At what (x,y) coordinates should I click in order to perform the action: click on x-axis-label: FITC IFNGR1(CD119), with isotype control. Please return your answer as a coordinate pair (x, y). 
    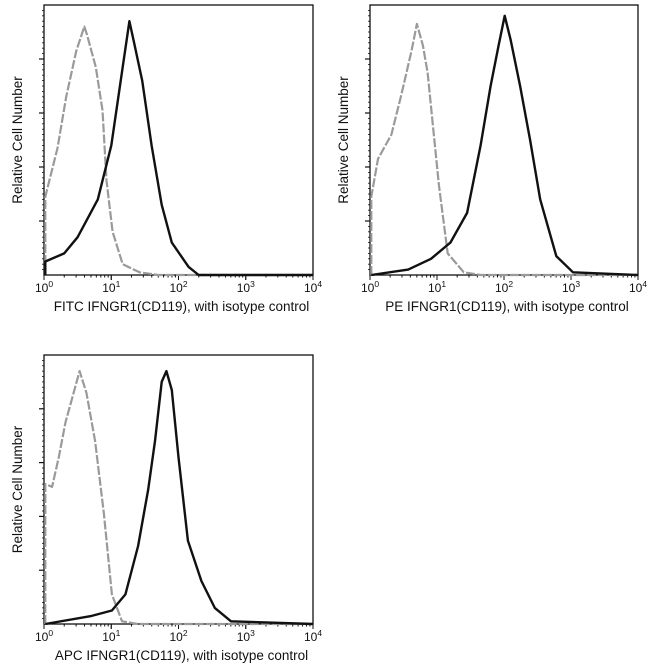
    Looking at the image, I should click on (182, 306).